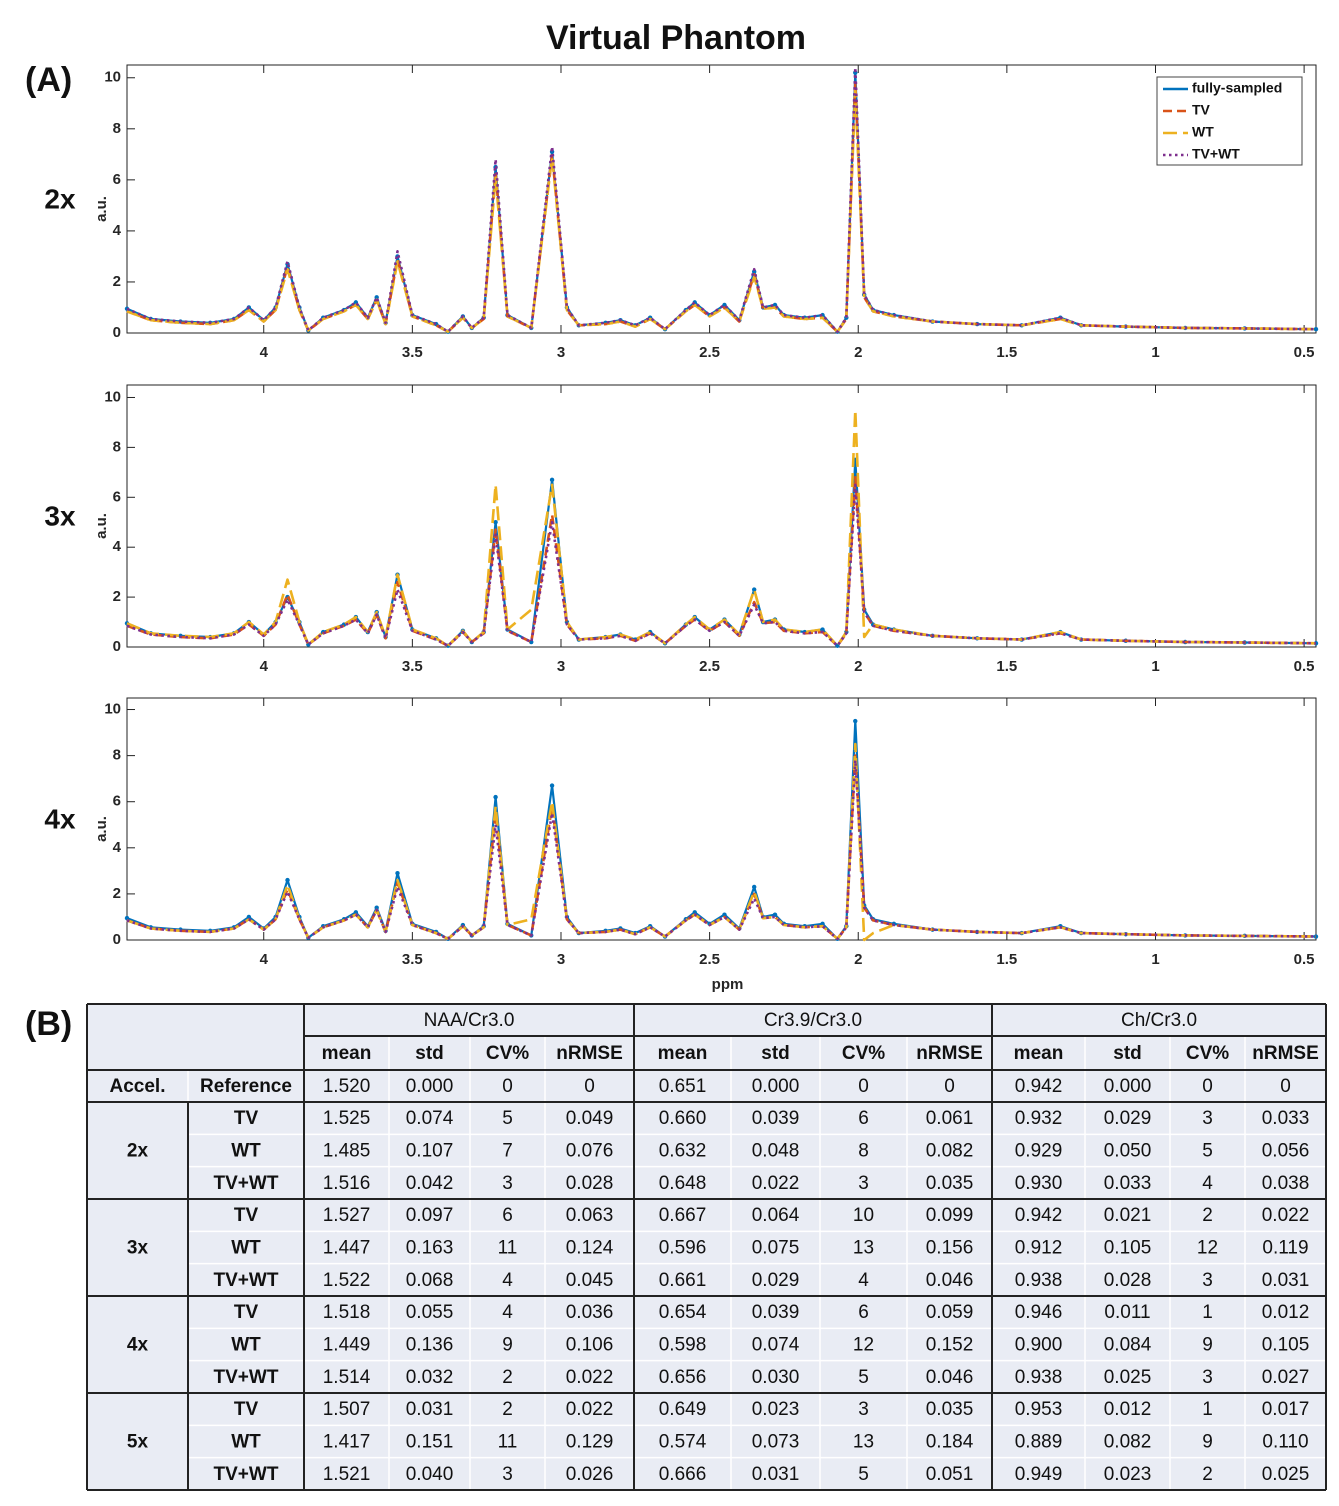  What do you see at coordinates (347, 1474) in the screenshot?
I see `table-cell: 1.521` at bounding box center [347, 1474].